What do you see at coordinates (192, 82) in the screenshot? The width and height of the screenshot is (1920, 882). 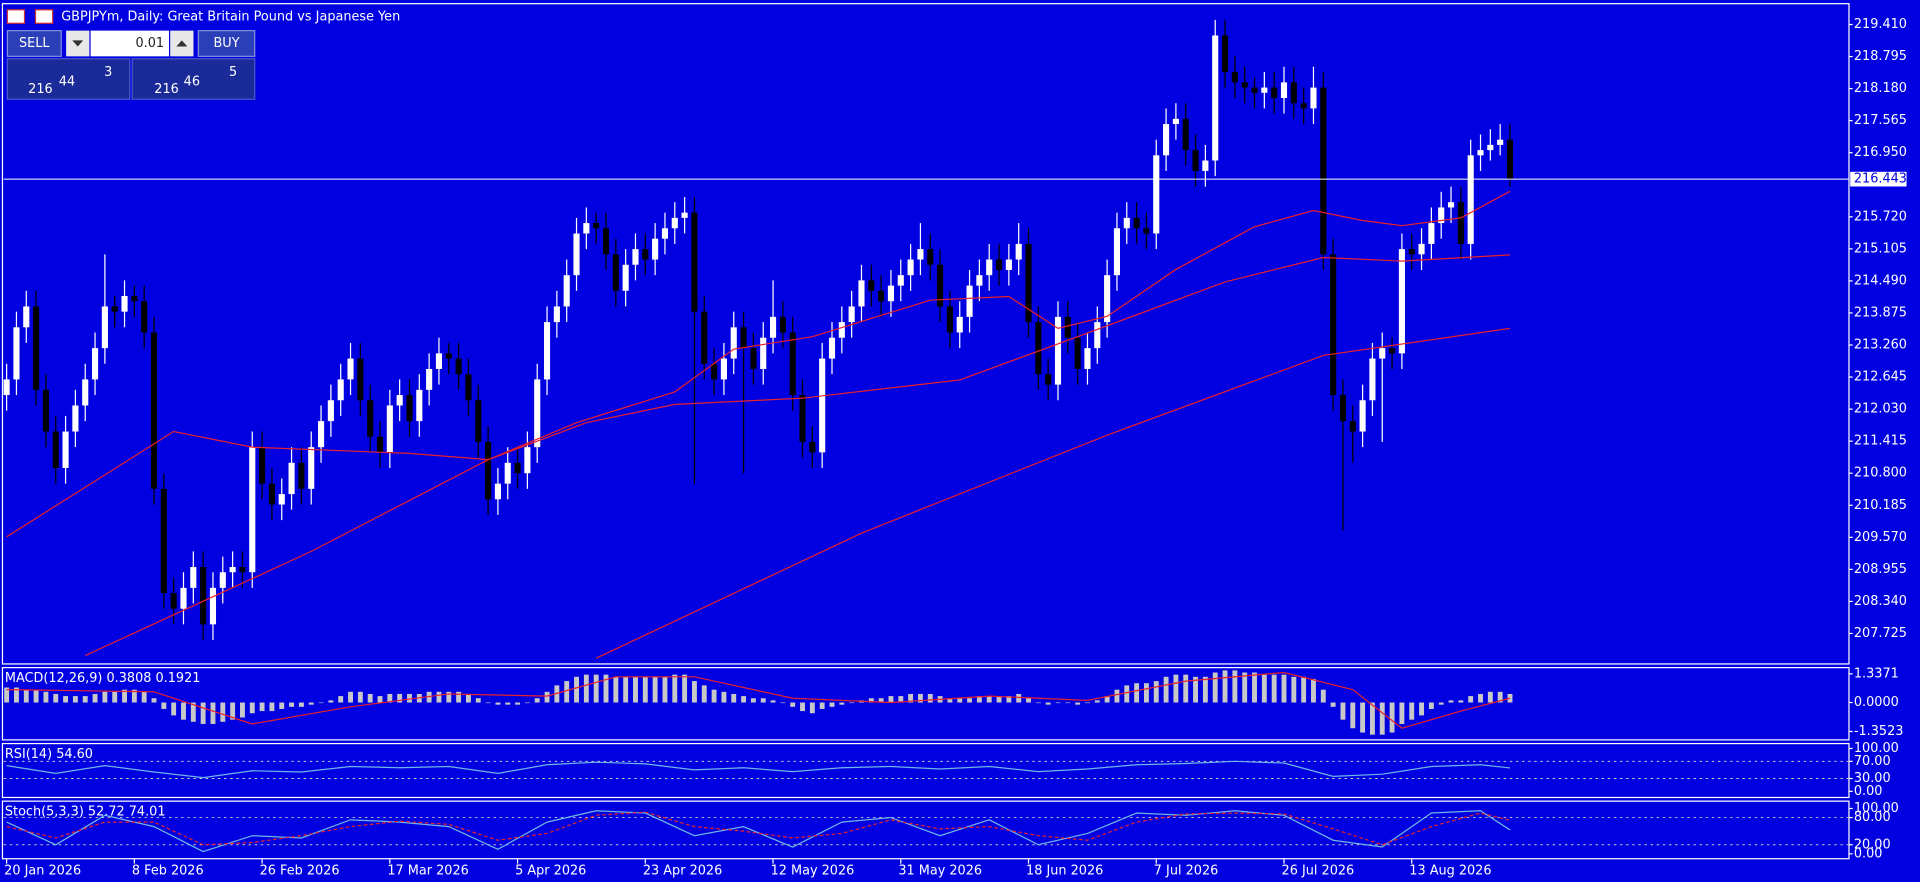 I see `ask-mid: 46` at bounding box center [192, 82].